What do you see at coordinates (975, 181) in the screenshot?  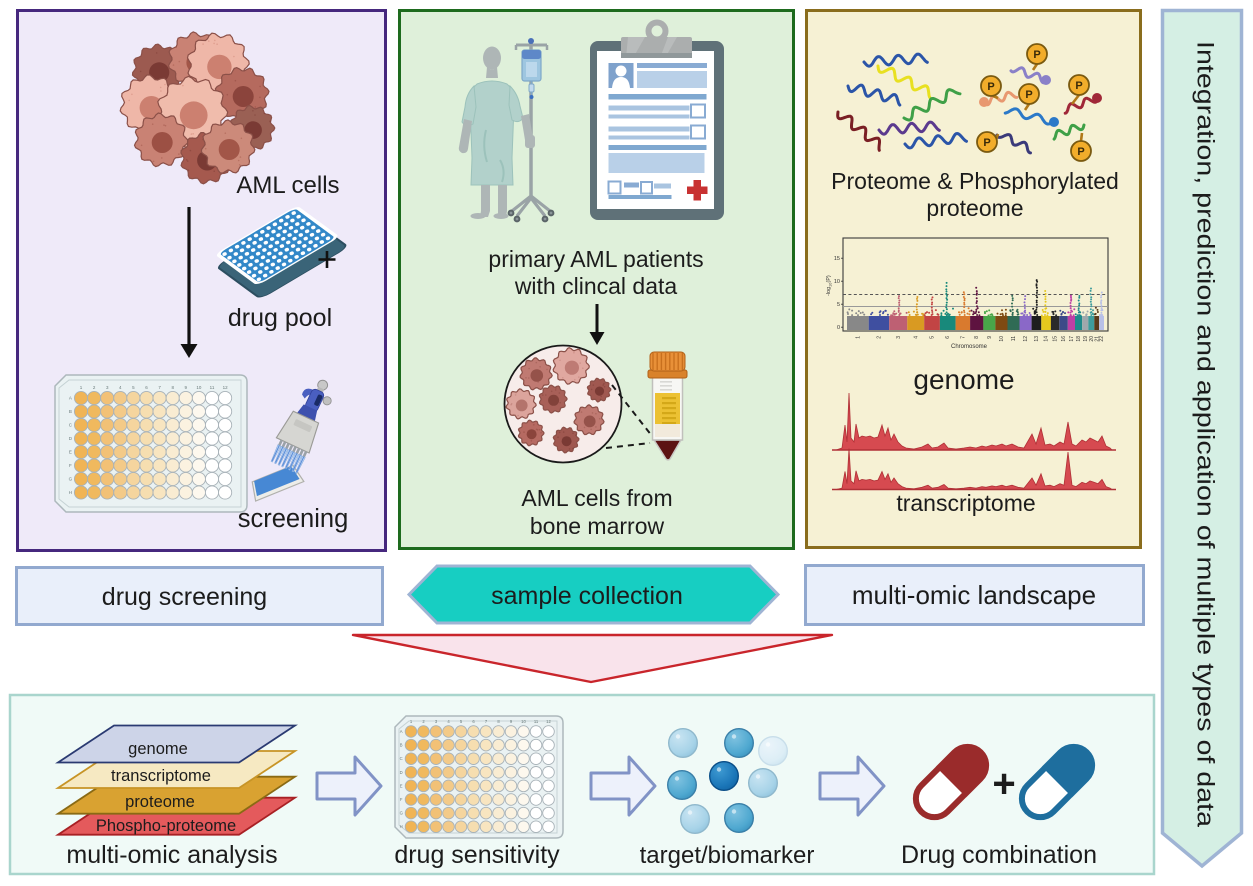 I see `svg-text: Proteome & Phosphorylated` at bounding box center [975, 181].